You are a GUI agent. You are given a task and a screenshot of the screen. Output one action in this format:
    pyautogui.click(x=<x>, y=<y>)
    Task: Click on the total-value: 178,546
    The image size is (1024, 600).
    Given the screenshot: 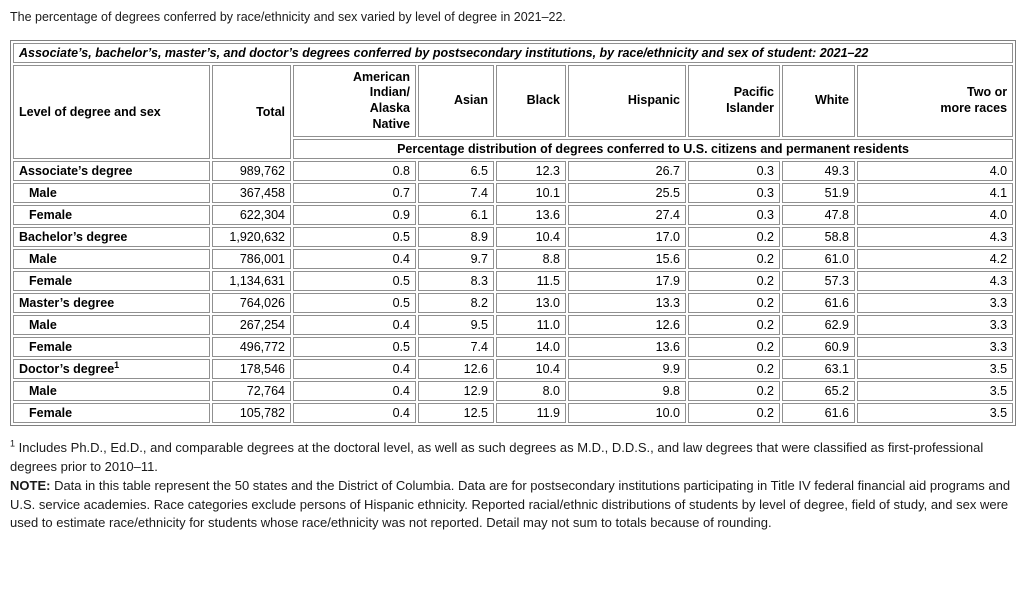 What is the action you would take?
    pyautogui.click(x=251, y=369)
    